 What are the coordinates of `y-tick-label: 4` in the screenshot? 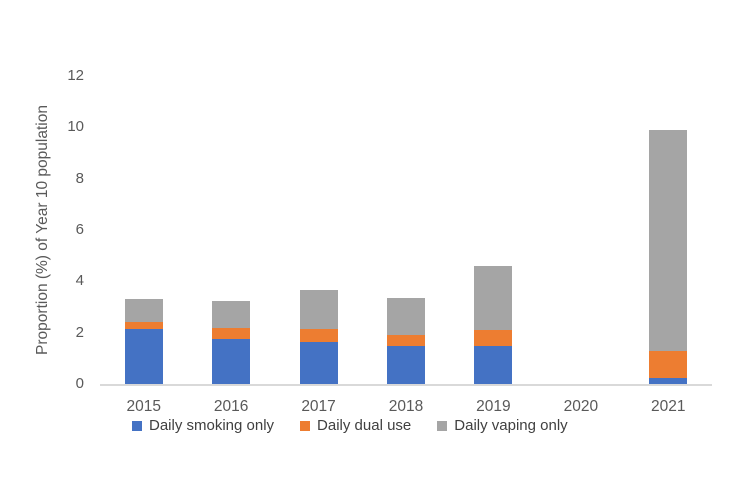 It's located at (79, 281).